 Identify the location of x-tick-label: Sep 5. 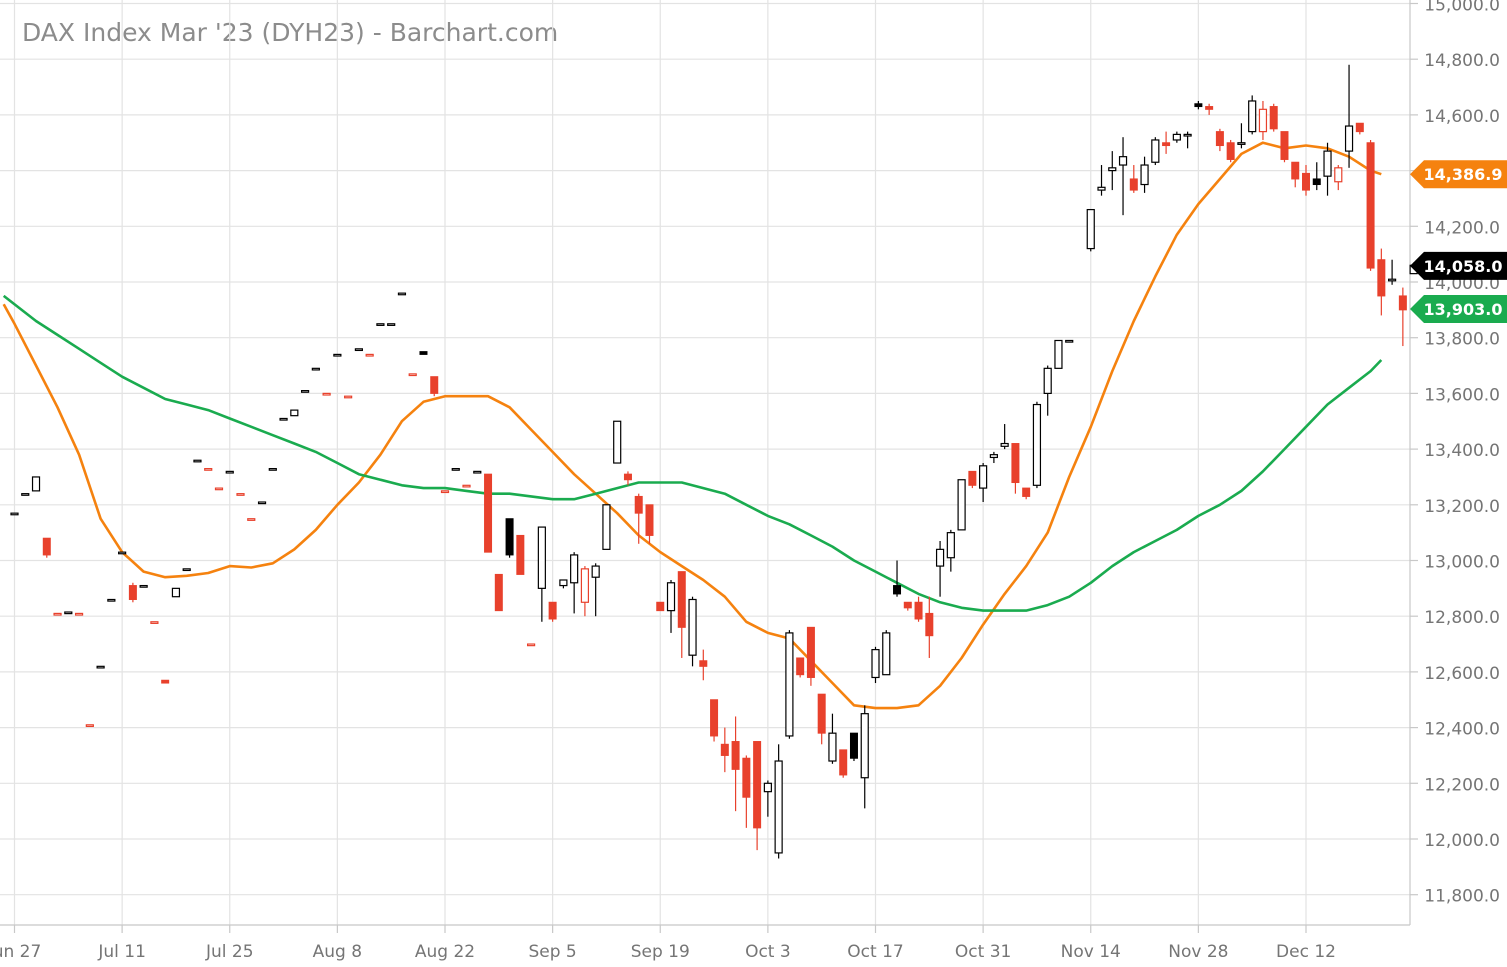
(552, 952).